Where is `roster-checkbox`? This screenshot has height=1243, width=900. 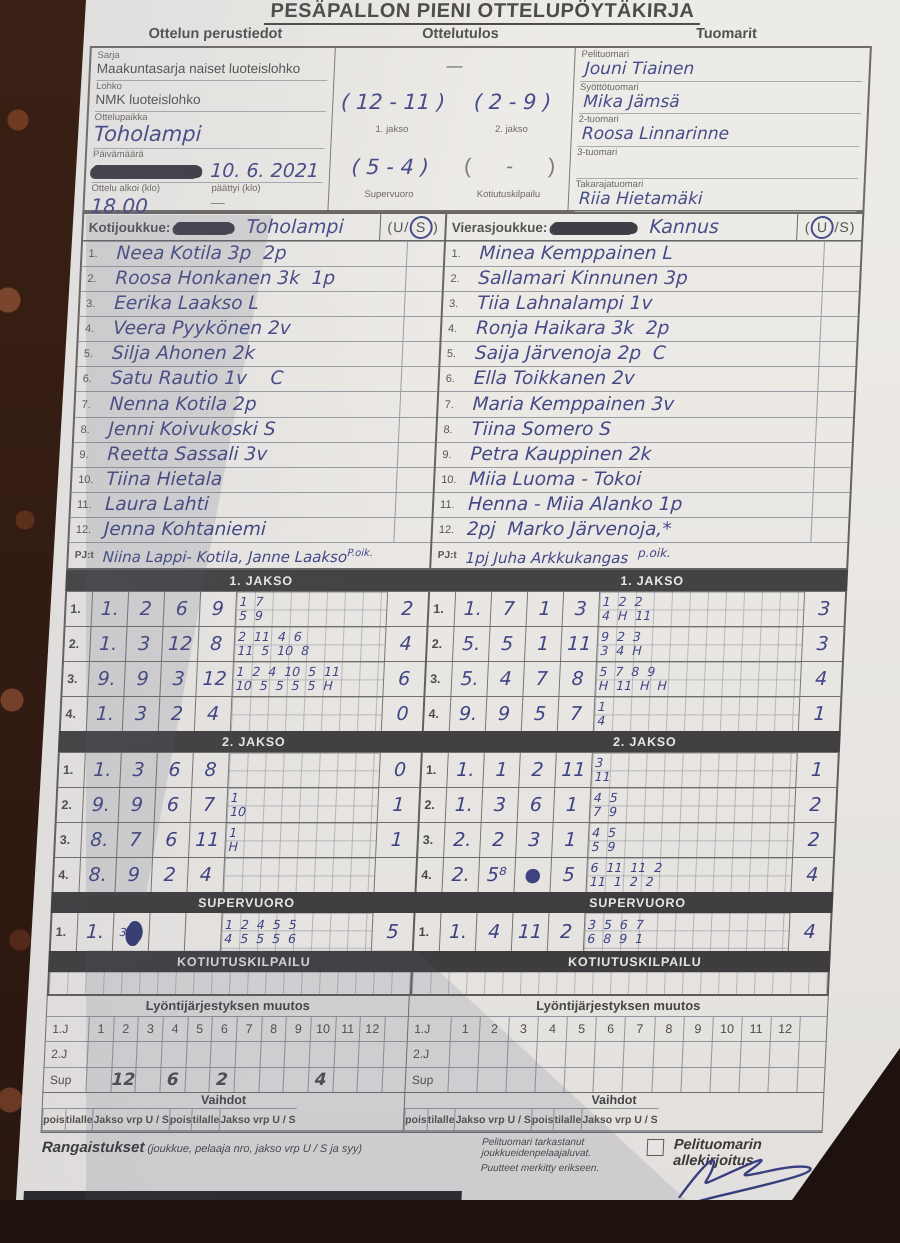 roster-checkbox is located at coordinates (655, 1147).